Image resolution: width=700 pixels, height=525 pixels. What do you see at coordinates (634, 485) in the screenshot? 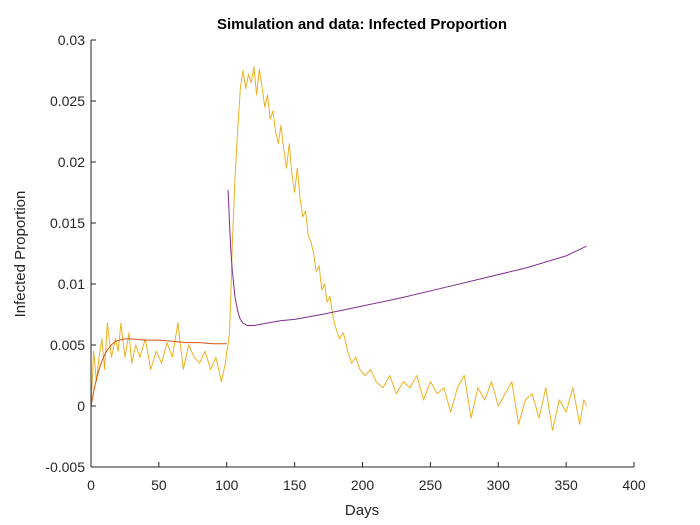
I see `x-tick-label: 400` at bounding box center [634, 485].